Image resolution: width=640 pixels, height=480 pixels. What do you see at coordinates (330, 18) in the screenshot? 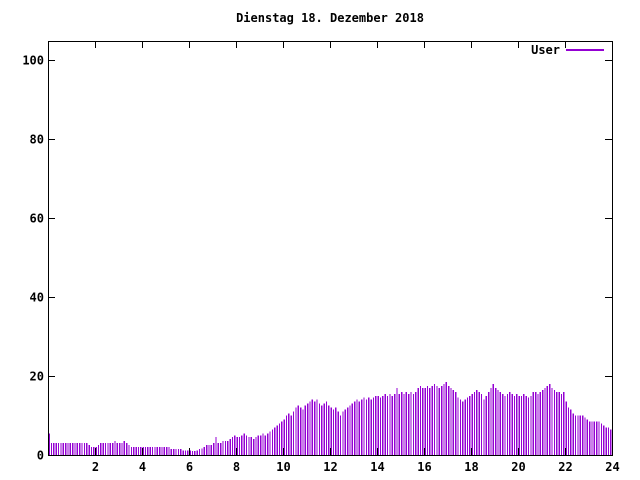
I see `chart-title: Dienstag 18. Dezember 2018` at bounding box center [330, 18].